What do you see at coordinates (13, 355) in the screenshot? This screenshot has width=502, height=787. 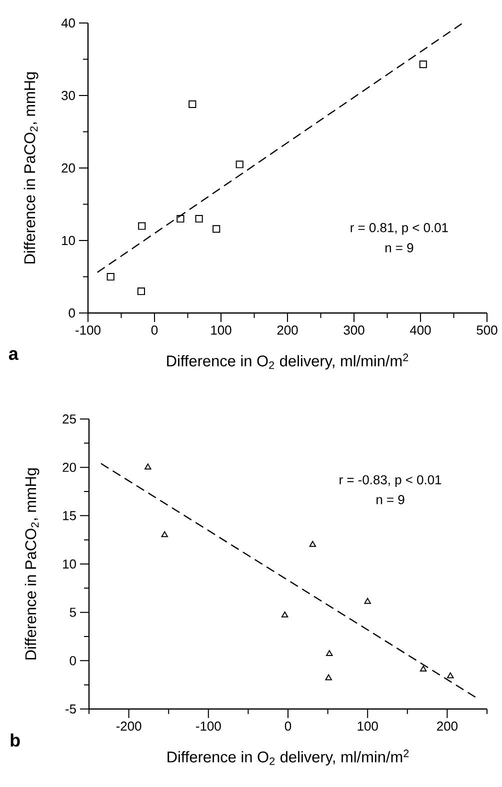 I see `text: a` at bounding box center [13, 355].